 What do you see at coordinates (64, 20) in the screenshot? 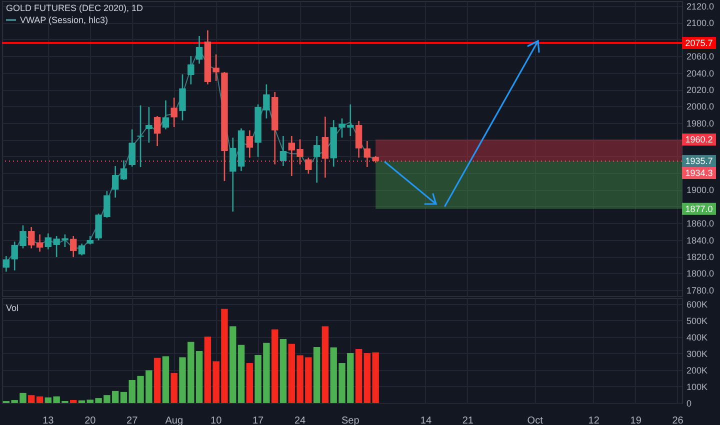
I see `legend-label: VWAP (Session, hlc3)` at bounding box center [64, 20].